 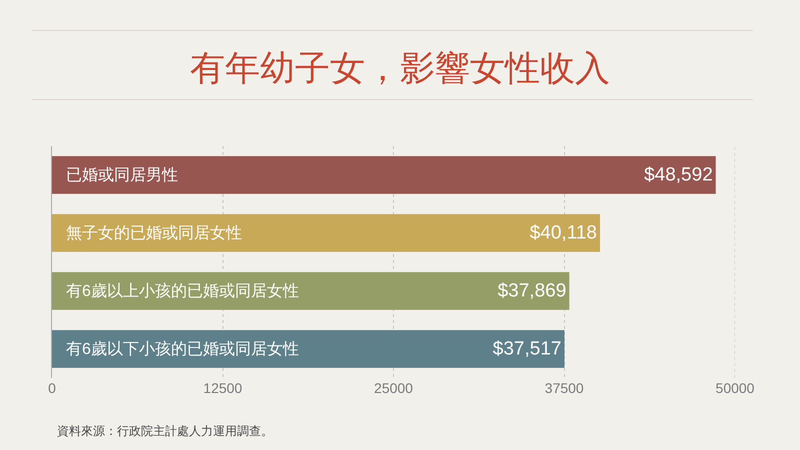 What do you see at coordinates (564, 388) in the screenshot?
I see `x-tick-label: 37500` at bounding box center [564, 388].